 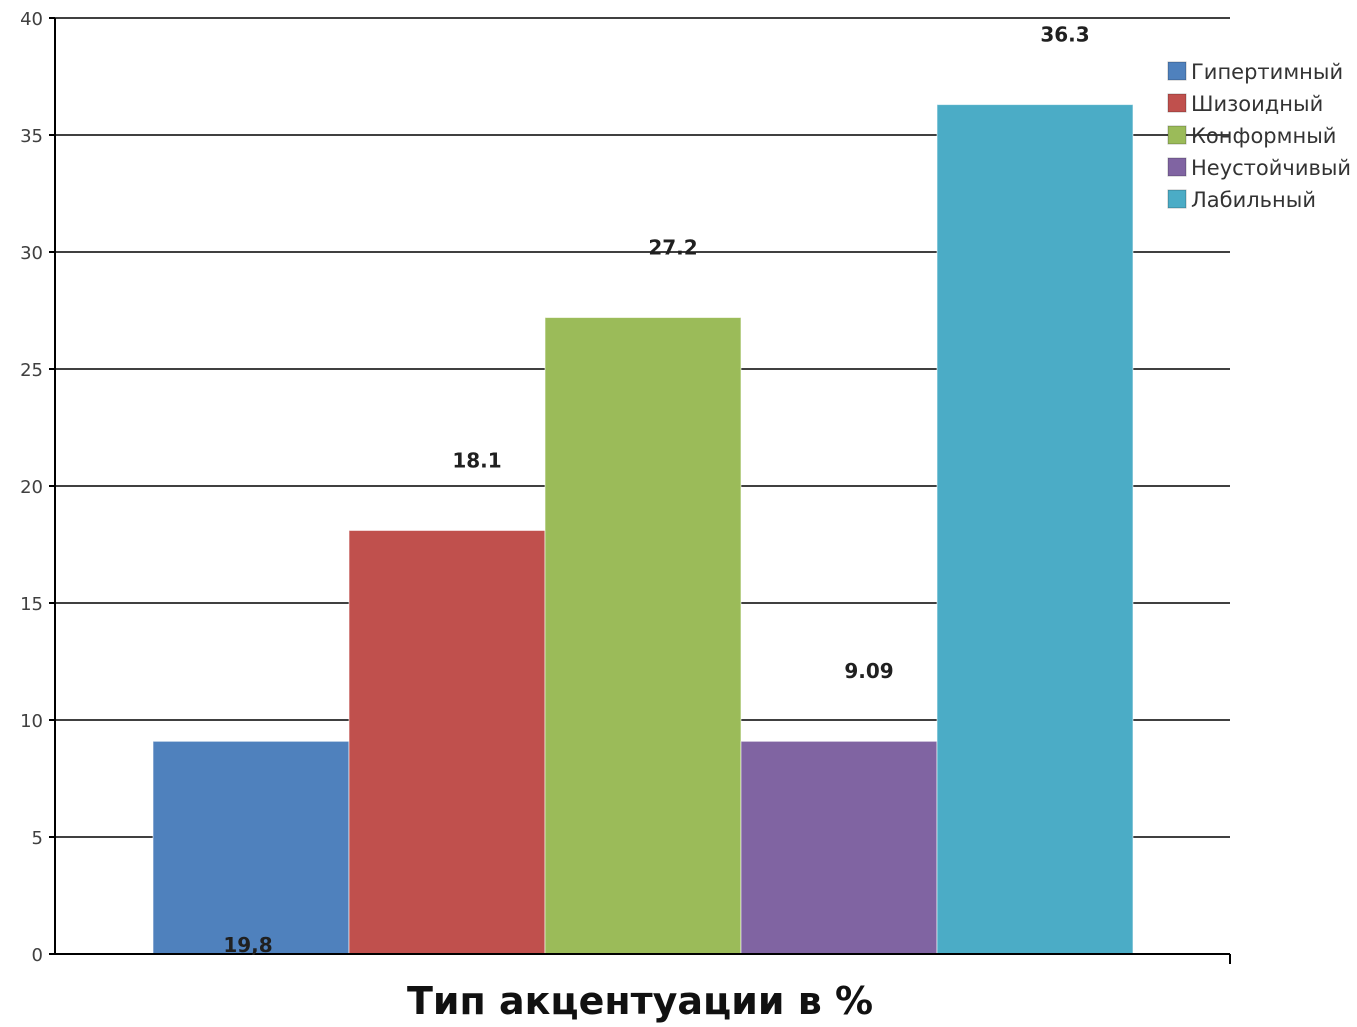 I want to click on y-tick-label: 20, so click(x=31, y=487).